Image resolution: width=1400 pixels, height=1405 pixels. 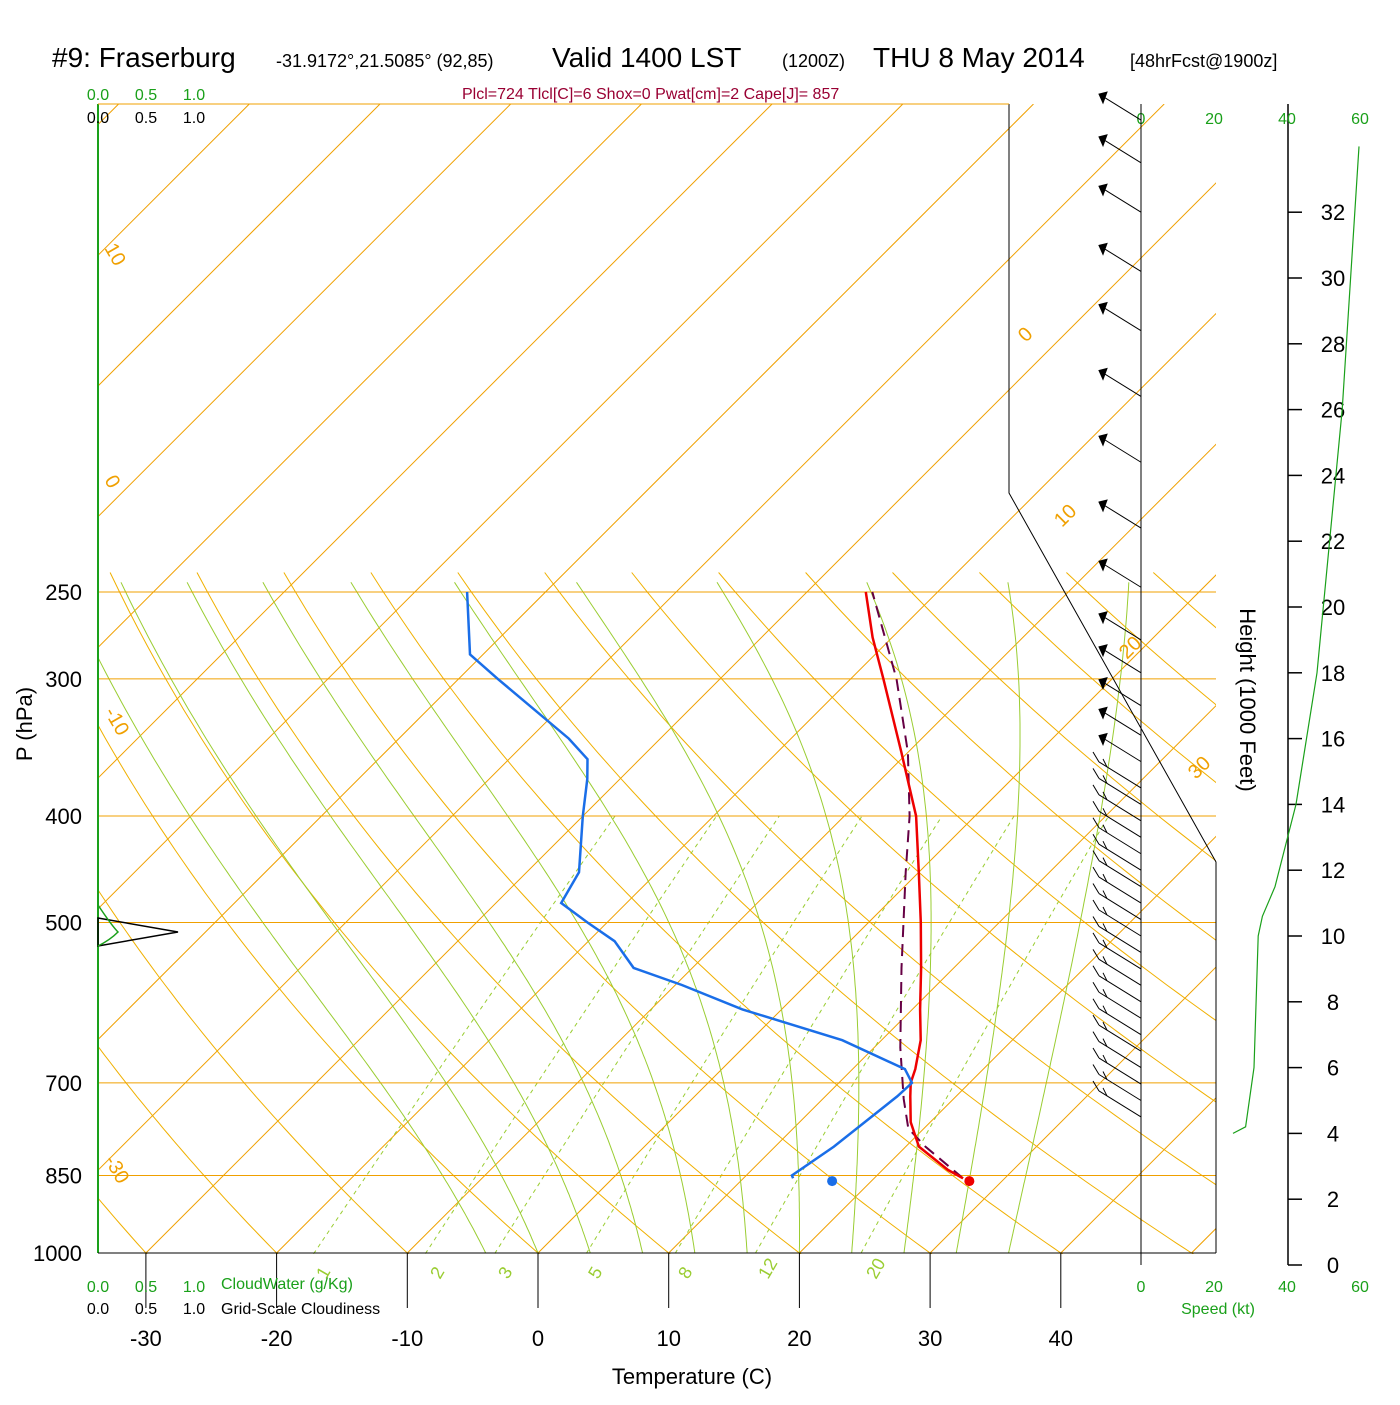 I want to click on height-tick-label: 14, so click(x=1333, y=804).